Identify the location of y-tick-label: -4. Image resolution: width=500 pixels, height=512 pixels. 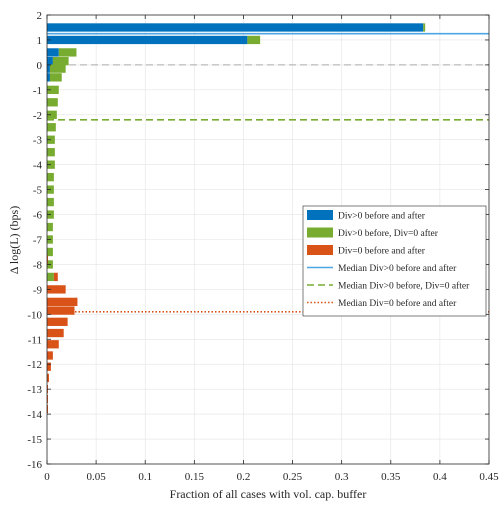
(38, 166).